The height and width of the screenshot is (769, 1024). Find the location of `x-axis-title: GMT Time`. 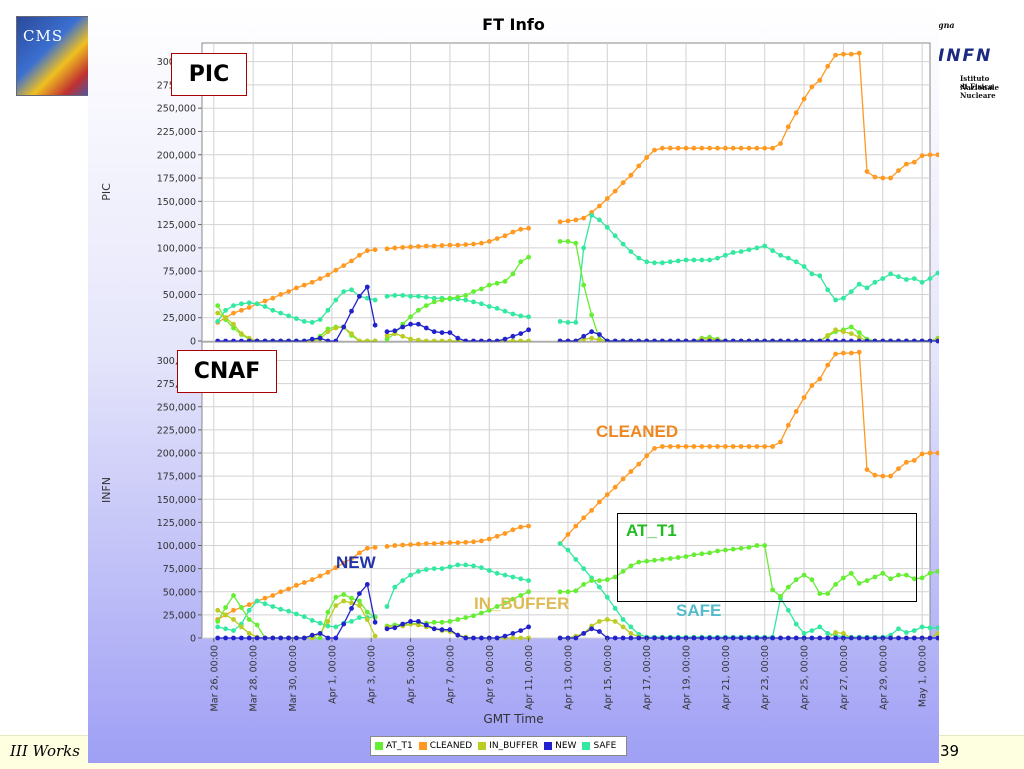

x-axis-title: GMT Time is located at coordinates (513, 719).